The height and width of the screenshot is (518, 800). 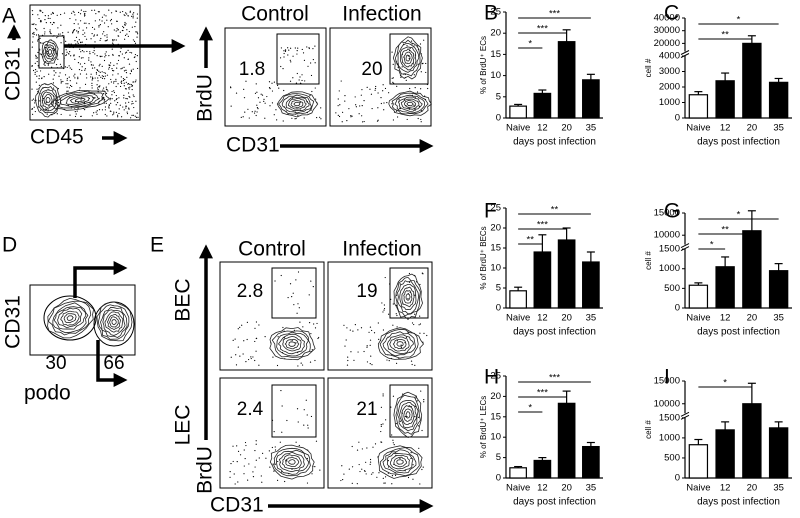 What do you see at coordinates (554, 14) in the screenshot?
I see `significance-label: ***` at bounding box center [554, 14].